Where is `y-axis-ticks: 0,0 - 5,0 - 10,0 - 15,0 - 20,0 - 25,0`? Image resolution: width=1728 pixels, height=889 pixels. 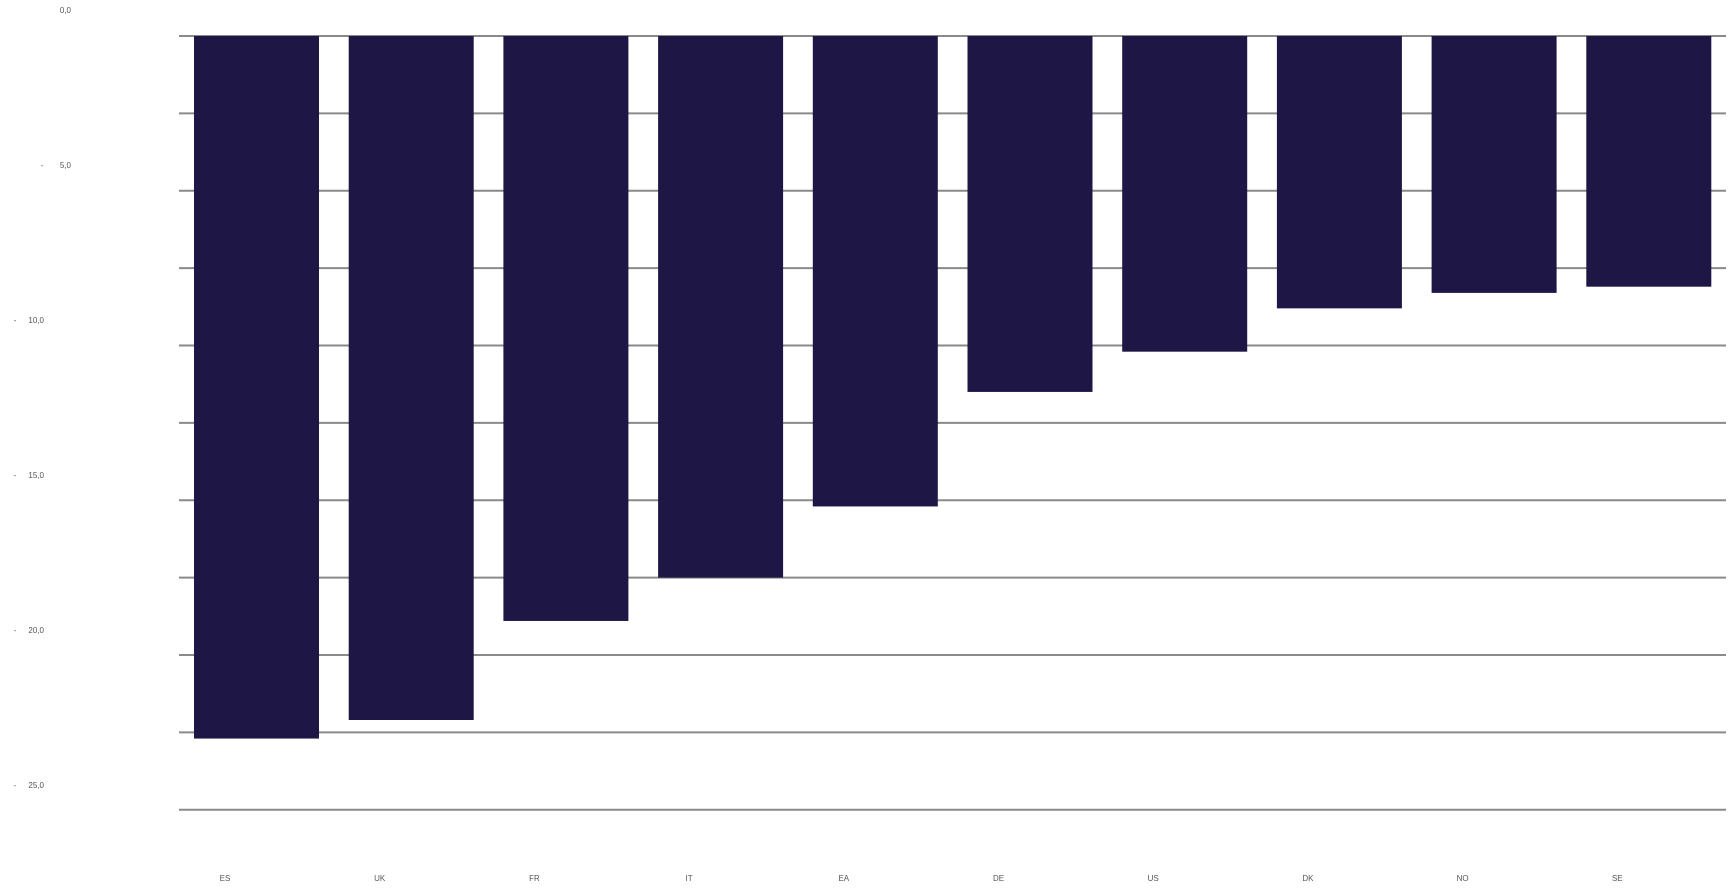
y-axis-ticks: 0,0 - 5,0 - 10,0 - 15,0 - 20,0 - 25,0 is located at coordinates (43, 398).